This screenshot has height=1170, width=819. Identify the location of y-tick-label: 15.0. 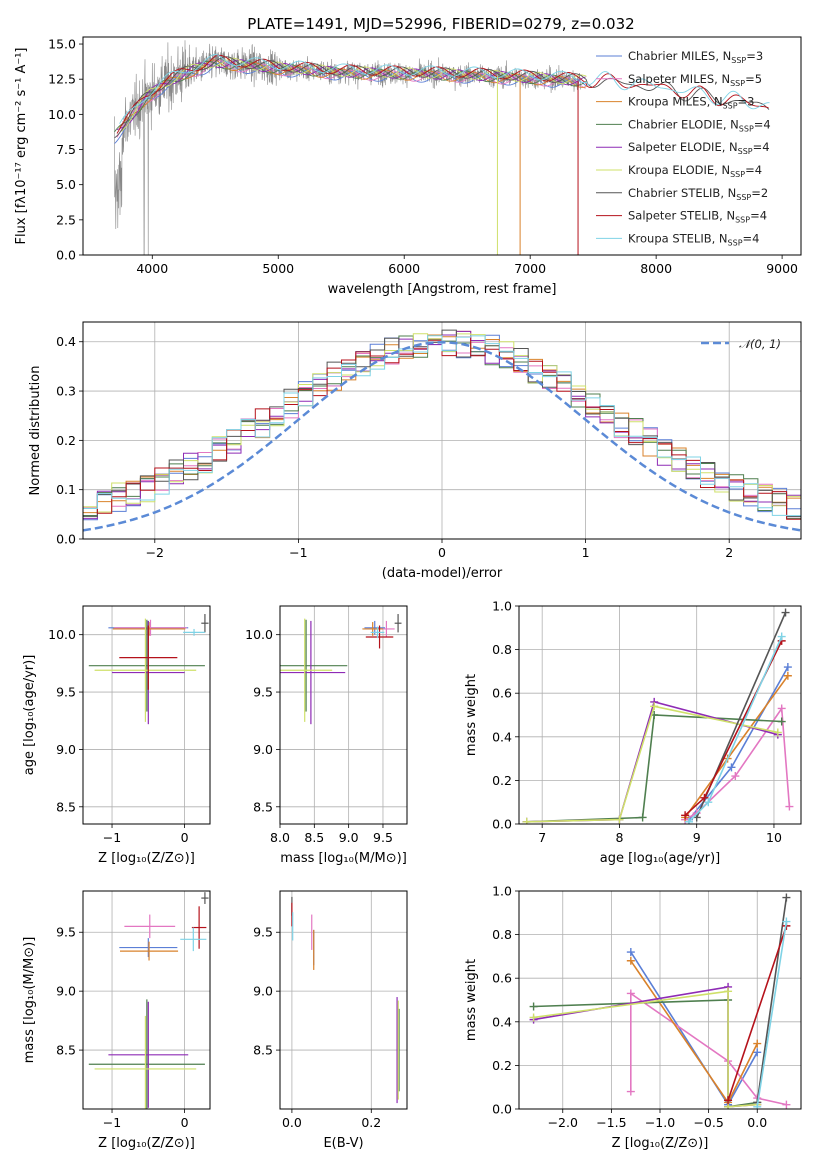
(62, 44).